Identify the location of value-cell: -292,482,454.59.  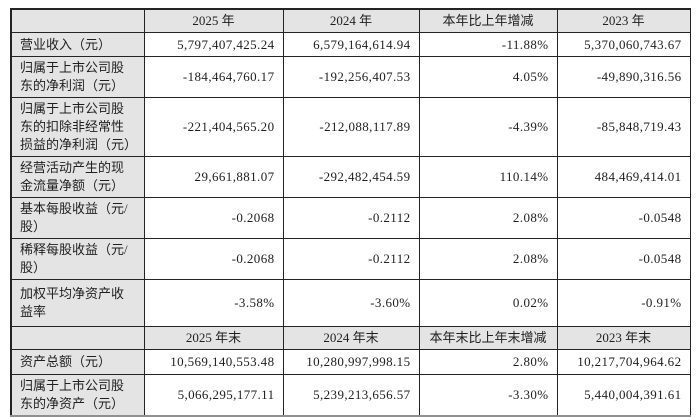
(351, 177).